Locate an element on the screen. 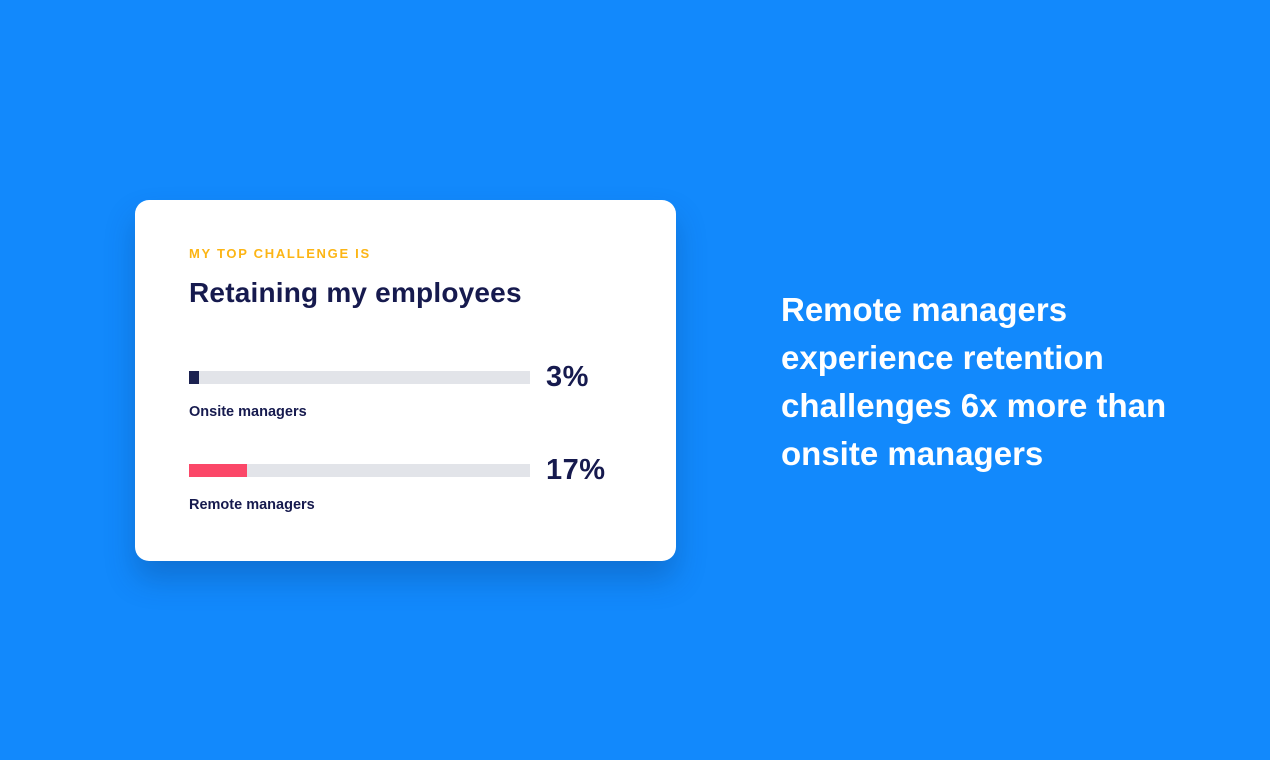  onsite-bar-line: 3% is located at coordinates (405, 377).